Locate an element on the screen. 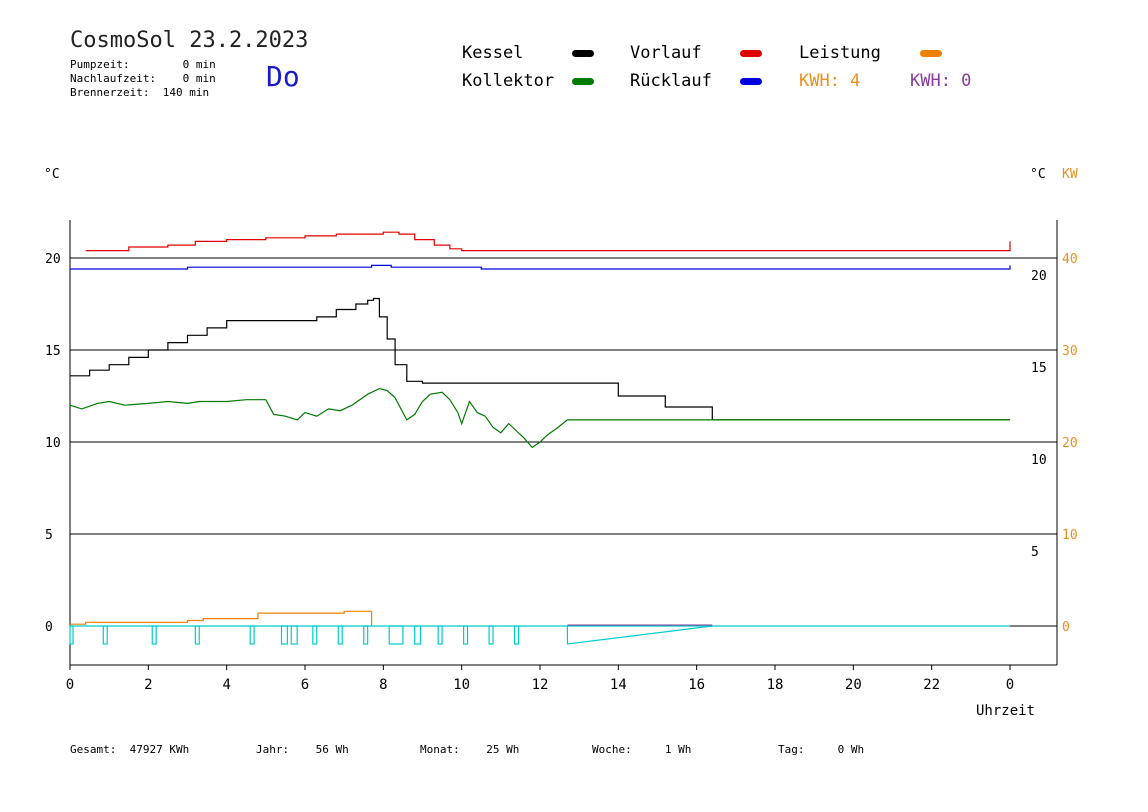 The width and height of the screenshot is (1148, 812). x-tick-label-4: 8 is located at coordinates (383, 685).